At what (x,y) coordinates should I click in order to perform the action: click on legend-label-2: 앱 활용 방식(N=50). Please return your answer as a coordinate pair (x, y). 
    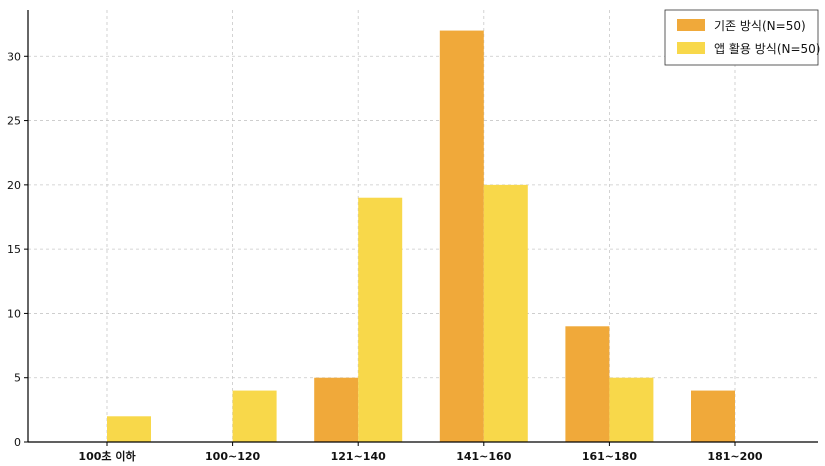
    Looking at the image, I should click on (767, 49).